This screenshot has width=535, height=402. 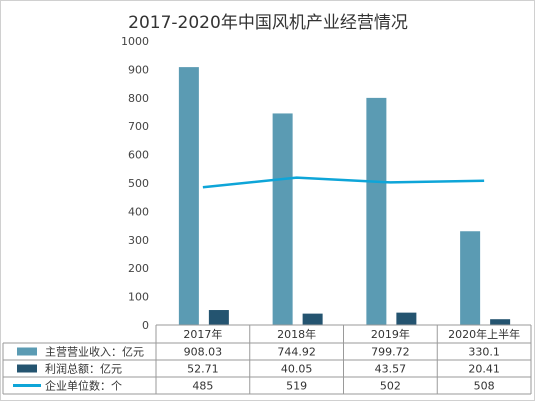 I want to click on y-tick-label: 400, so click(x=138, y=211).